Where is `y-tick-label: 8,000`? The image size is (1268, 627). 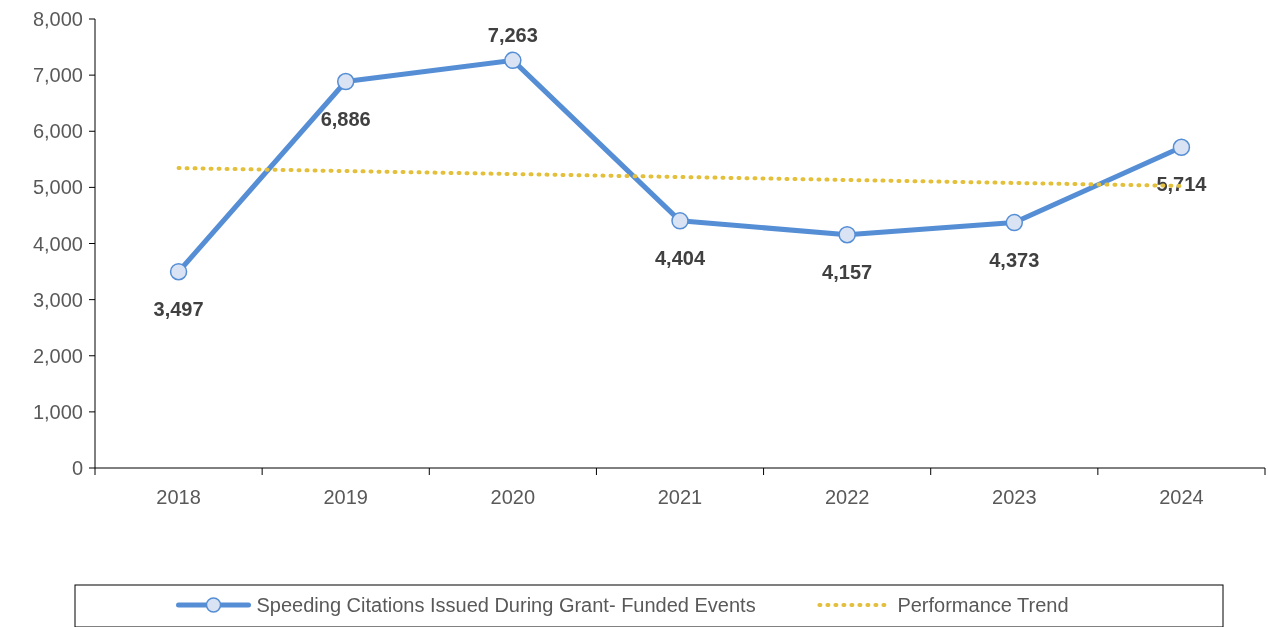 y-tick-label: 8,000 is located at coordinates (57, 19).